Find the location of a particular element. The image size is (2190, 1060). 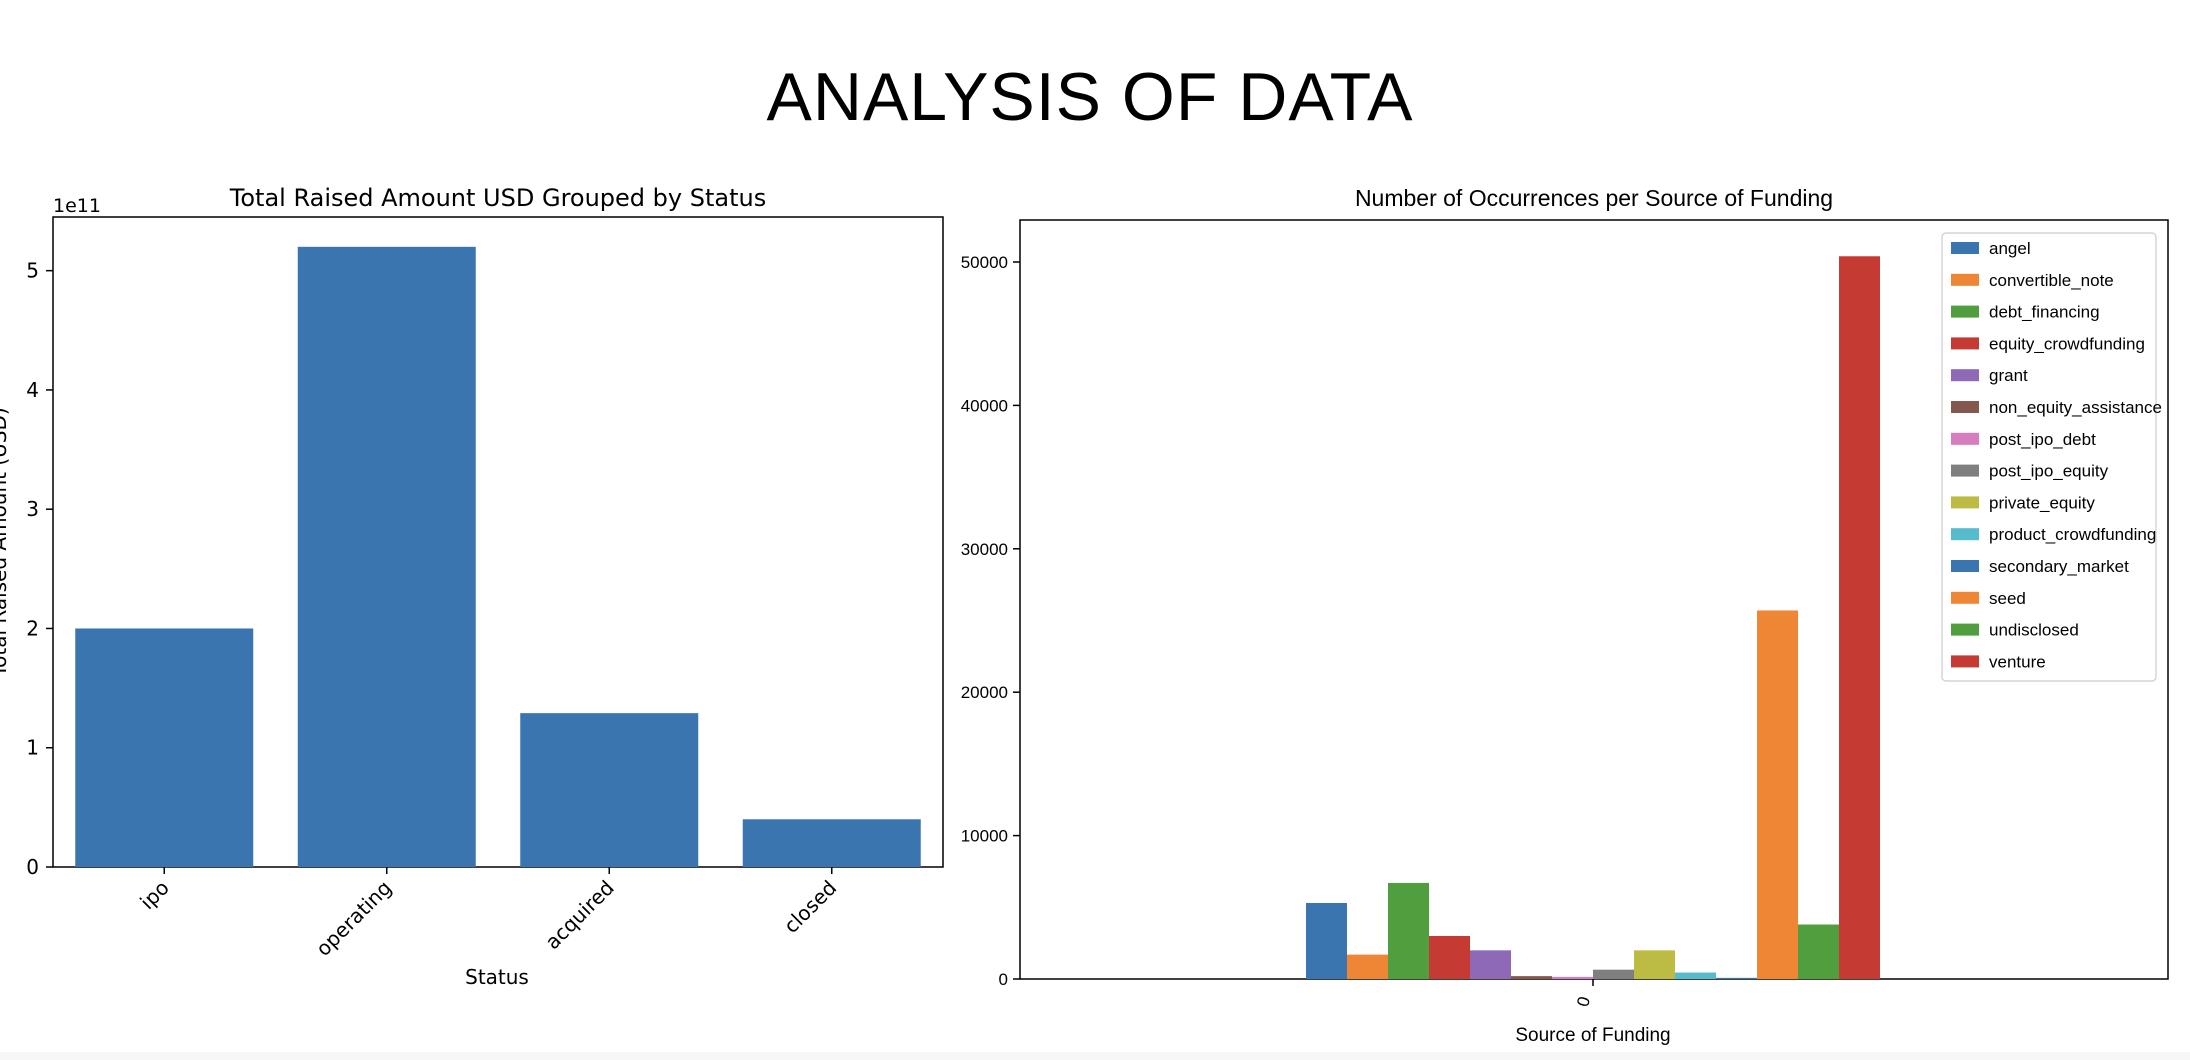

offset-text: 1e11 is located at coordinates (77, 206).